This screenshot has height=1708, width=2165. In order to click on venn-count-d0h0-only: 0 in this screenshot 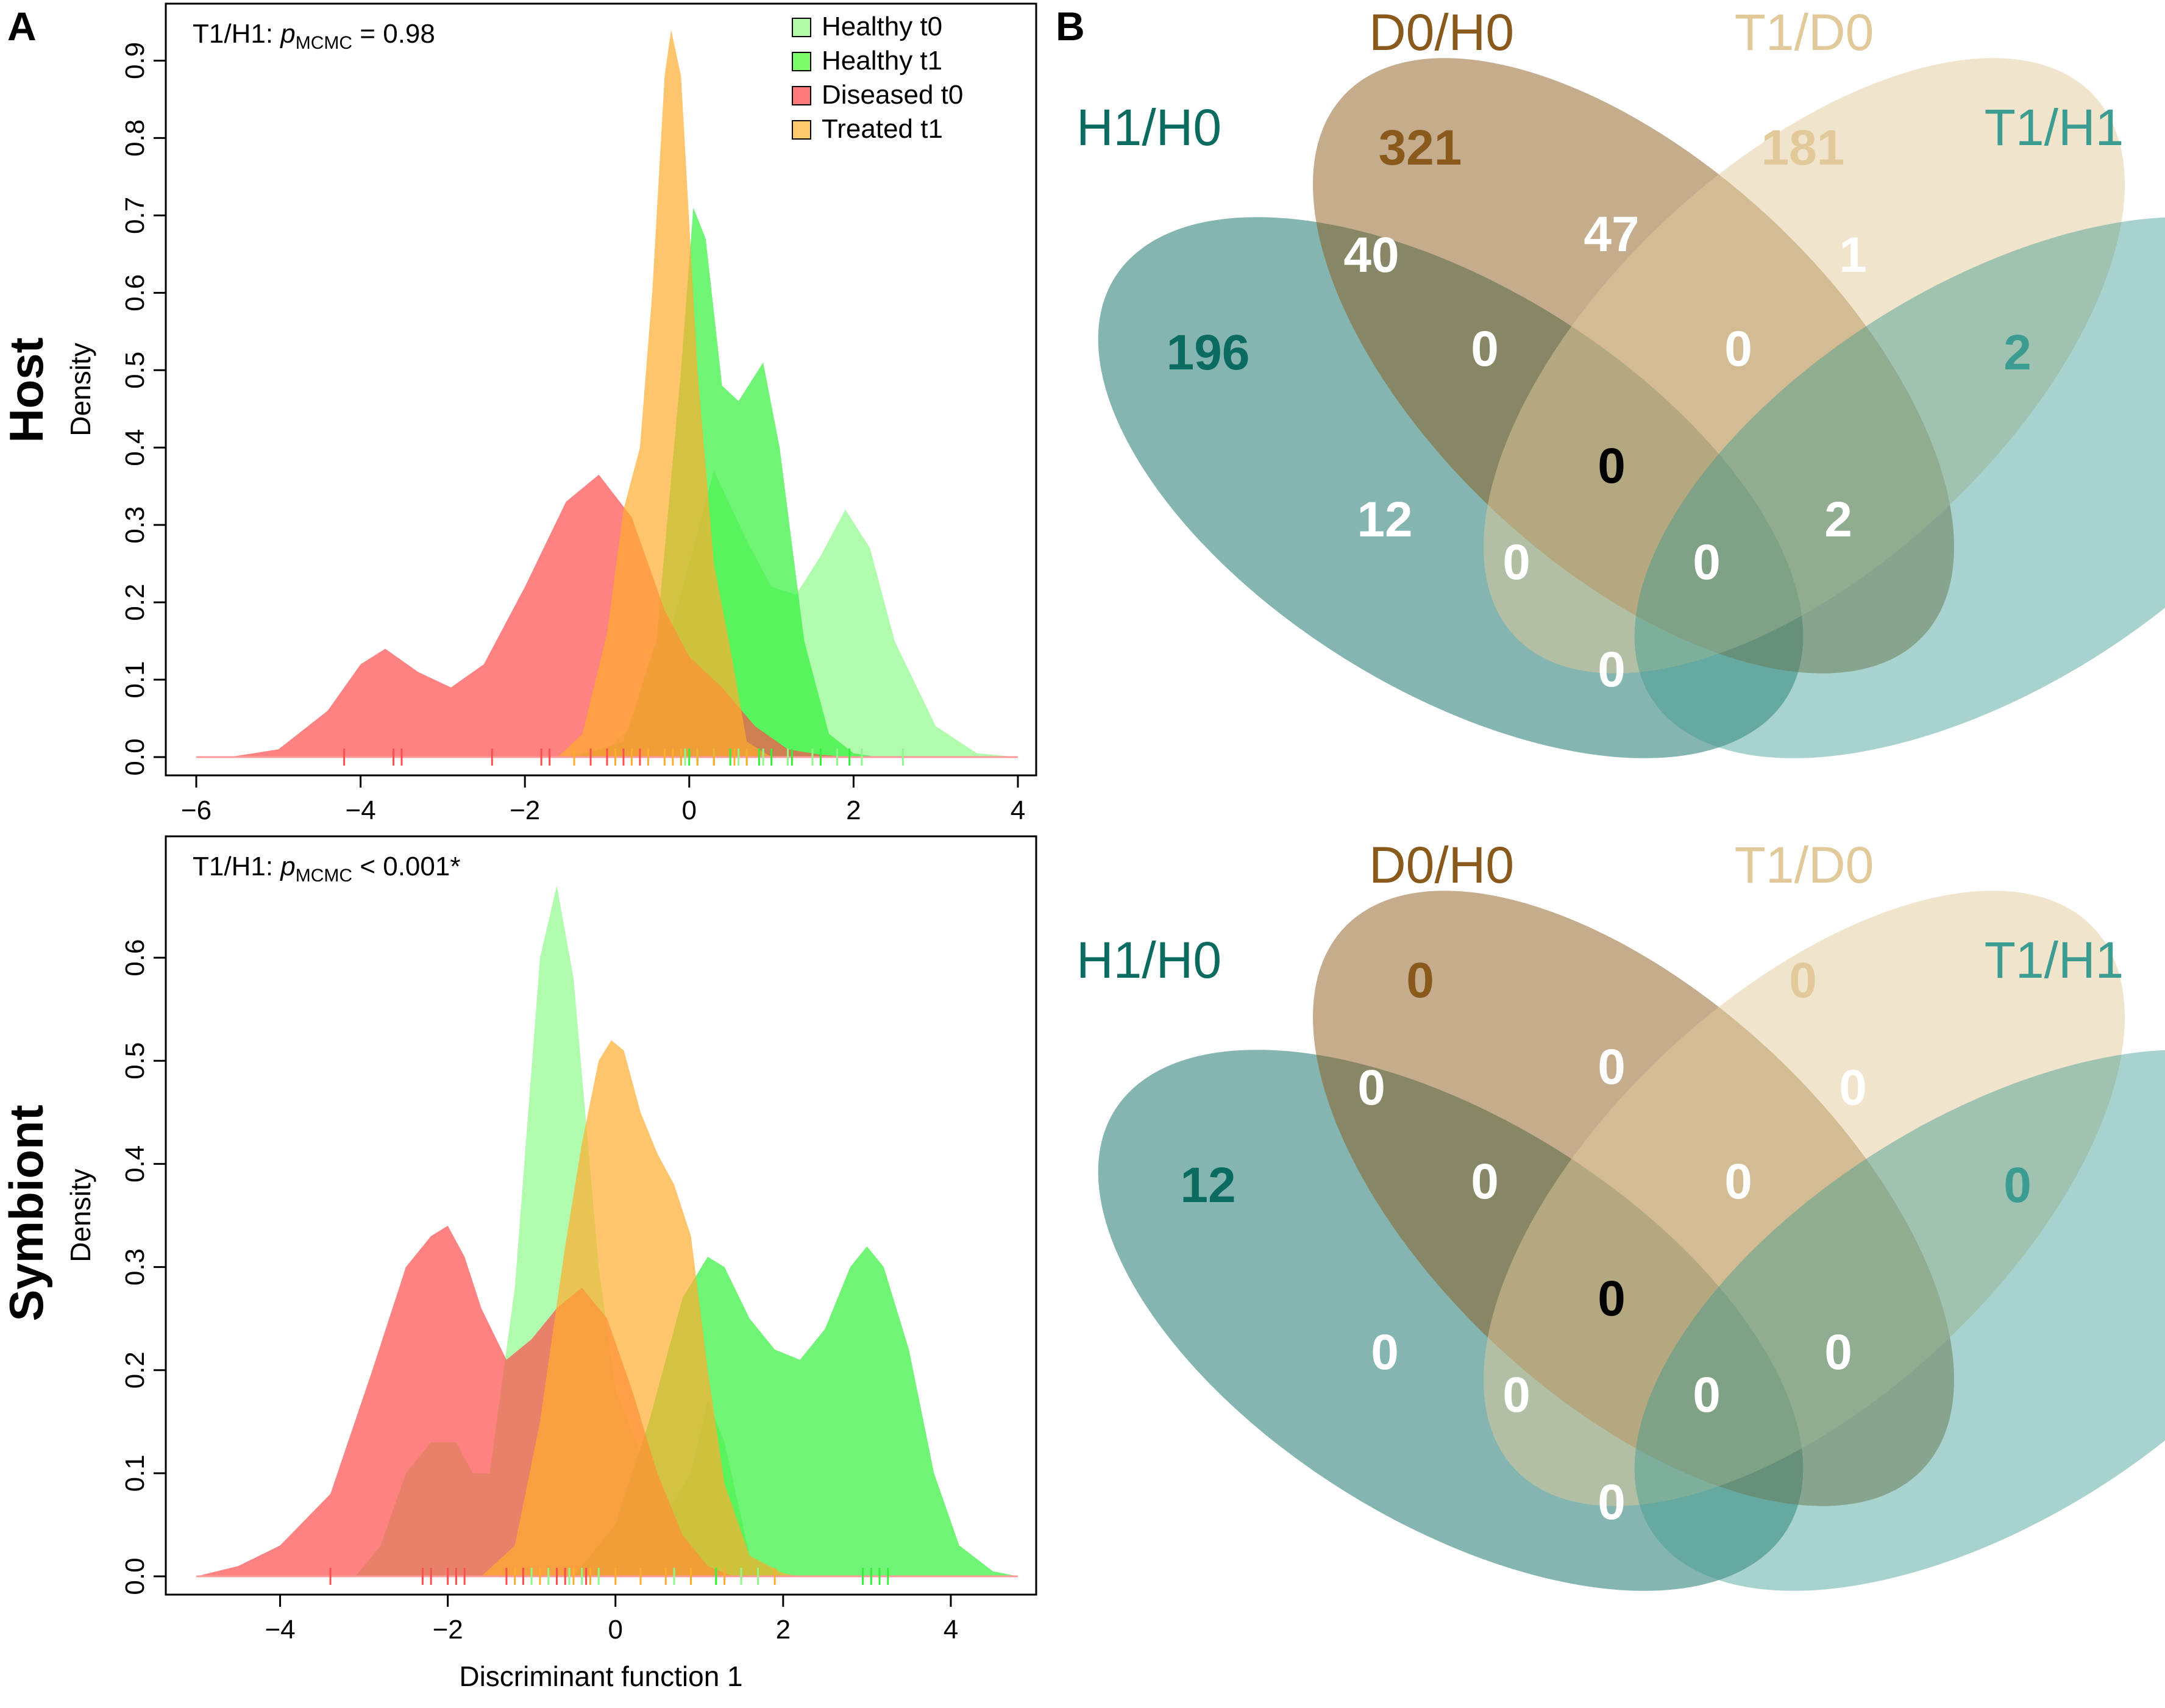, I will do `click(1420, 980)`.